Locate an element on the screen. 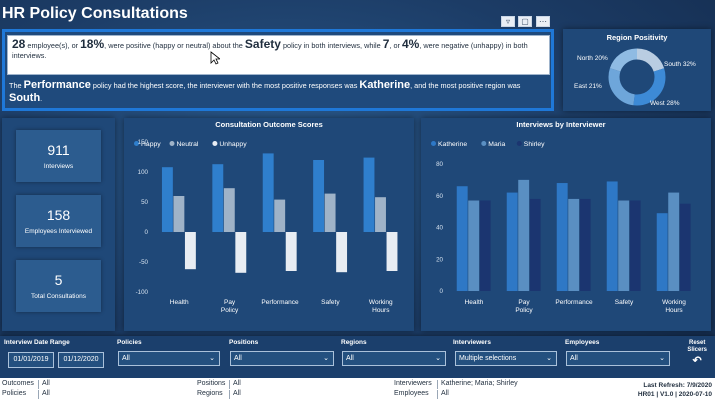 This screenshot has width=715, height=402. donut-slice-east is located at coordinates (637, 77).